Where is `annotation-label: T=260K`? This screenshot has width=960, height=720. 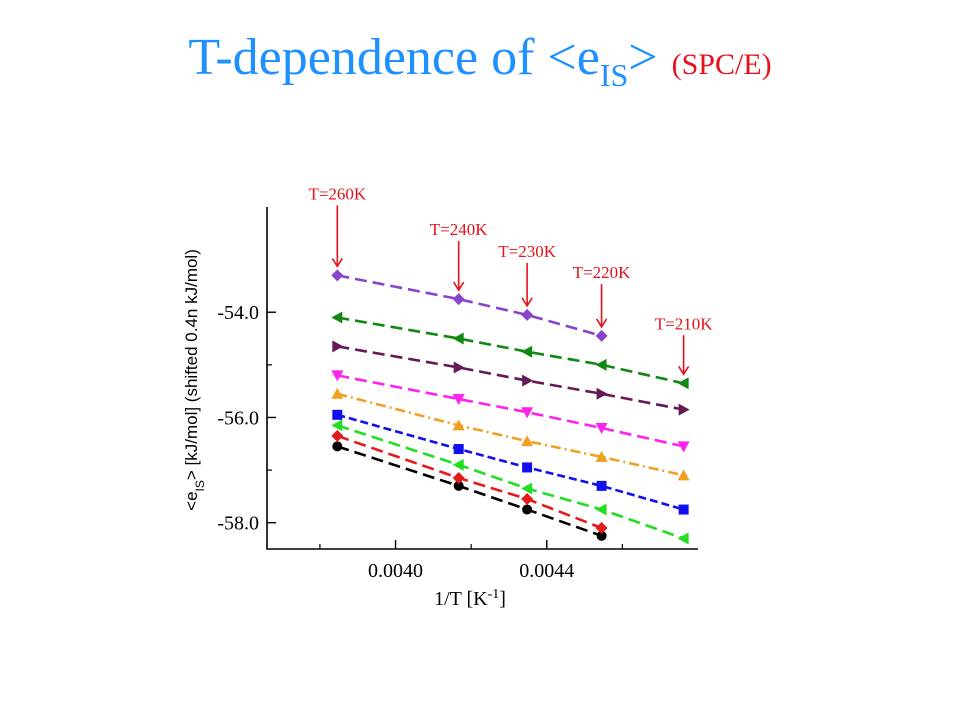 annotation-label: T=260K is located at coordinates (337, 193).